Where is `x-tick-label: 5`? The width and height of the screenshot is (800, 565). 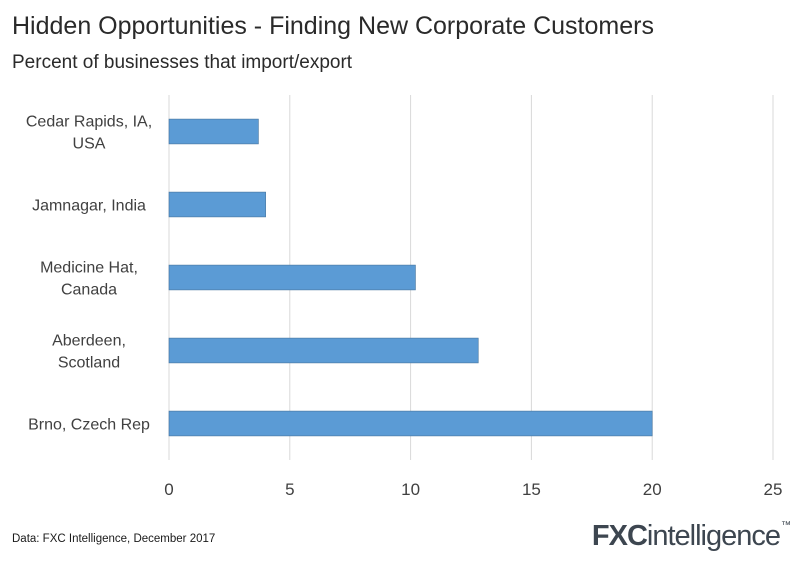
x-tick-label: 5 is located at coordinates (289, 489).